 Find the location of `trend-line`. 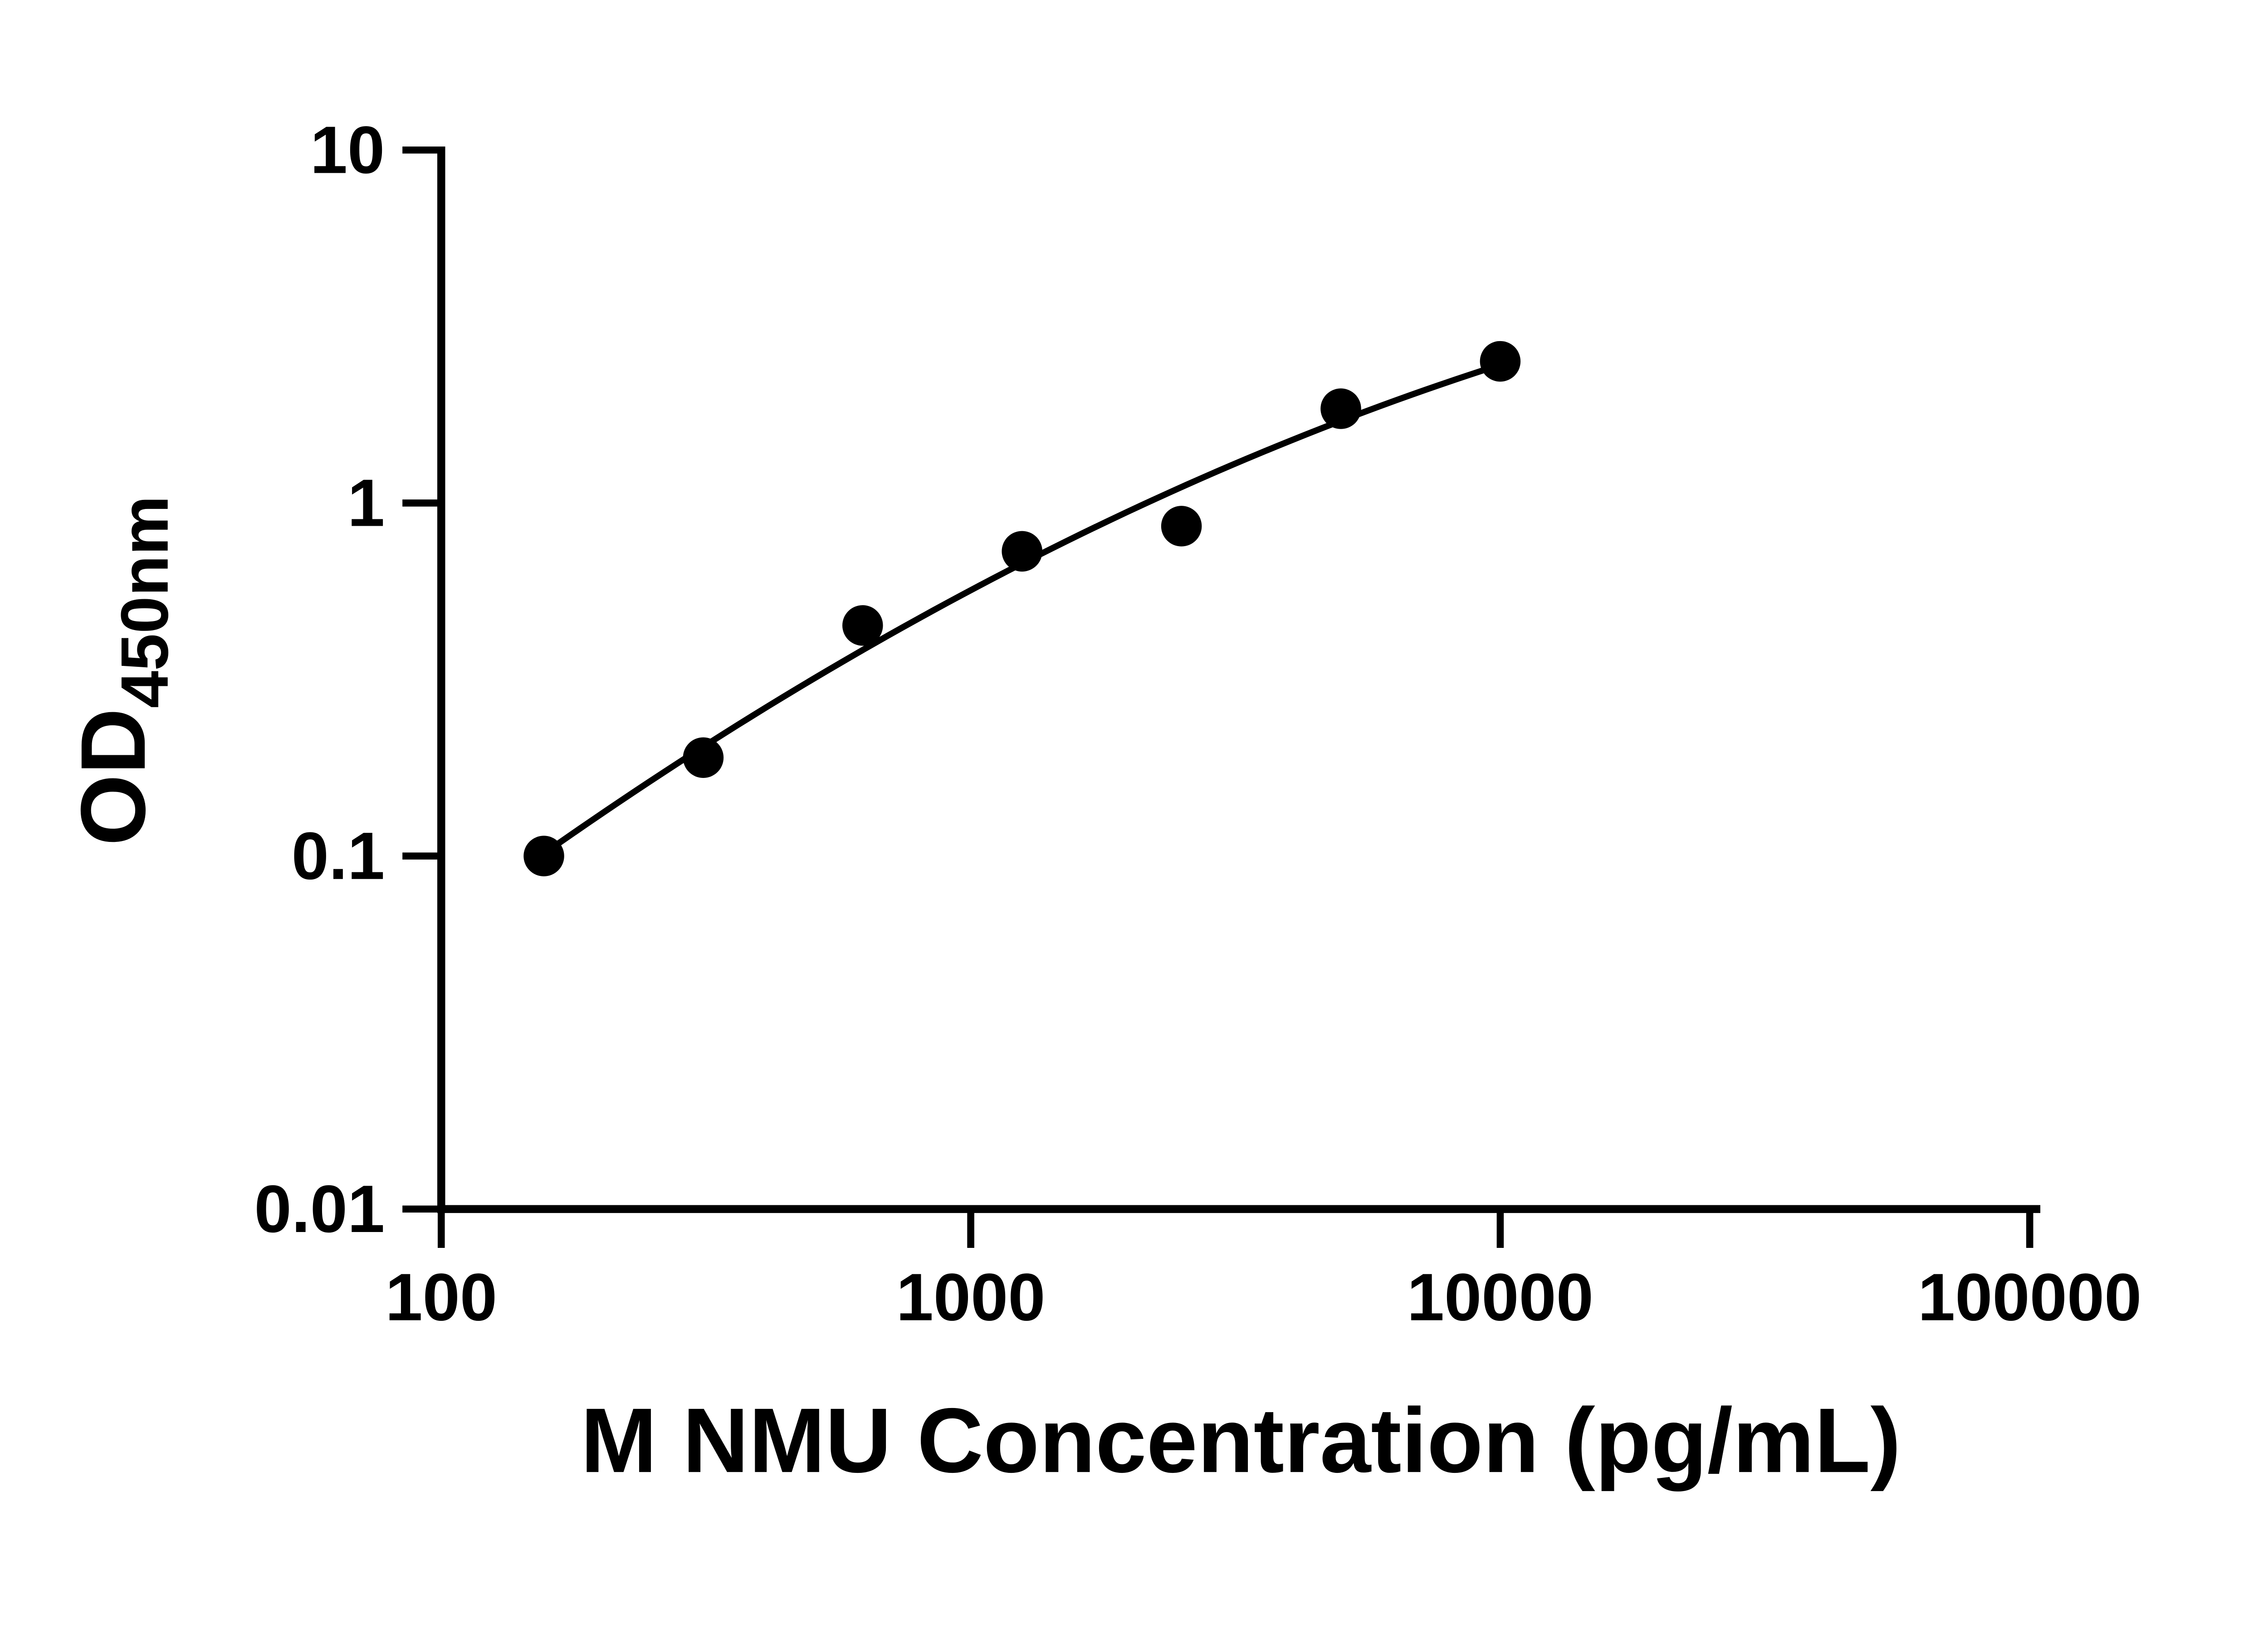

trend-line is located at coordinates (1023, 609).